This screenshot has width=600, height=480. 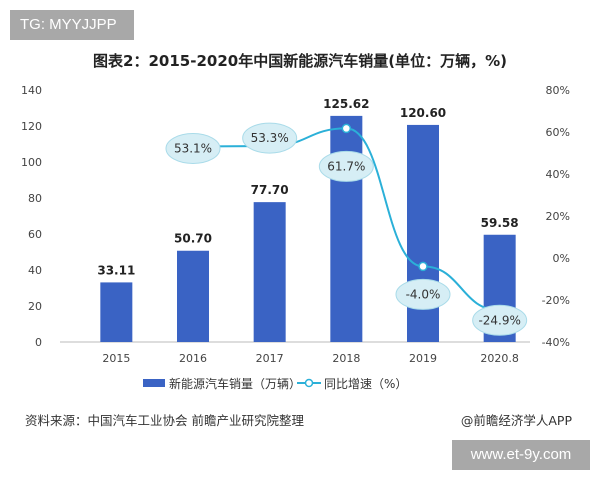 I want to click on line-label: -4.0%, so click(x=423, y=294).